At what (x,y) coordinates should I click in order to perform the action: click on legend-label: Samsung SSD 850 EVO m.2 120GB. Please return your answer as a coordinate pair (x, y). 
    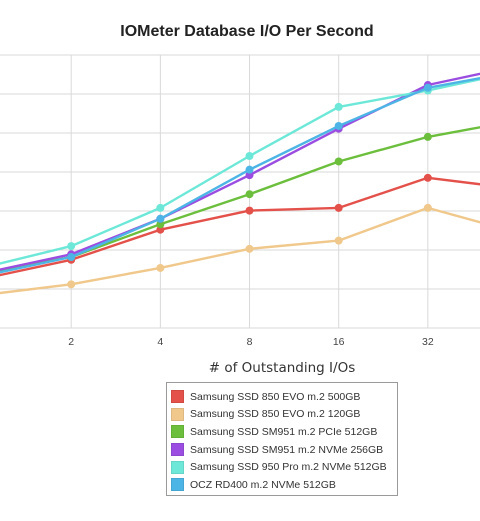
    Looking at the image, I should click on (275, 414).